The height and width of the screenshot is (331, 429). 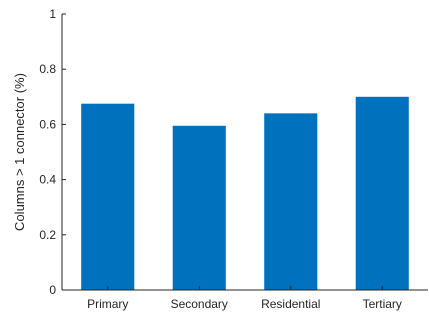 I want to click on x-tick-label: Primary, so click(x=107, y=304).